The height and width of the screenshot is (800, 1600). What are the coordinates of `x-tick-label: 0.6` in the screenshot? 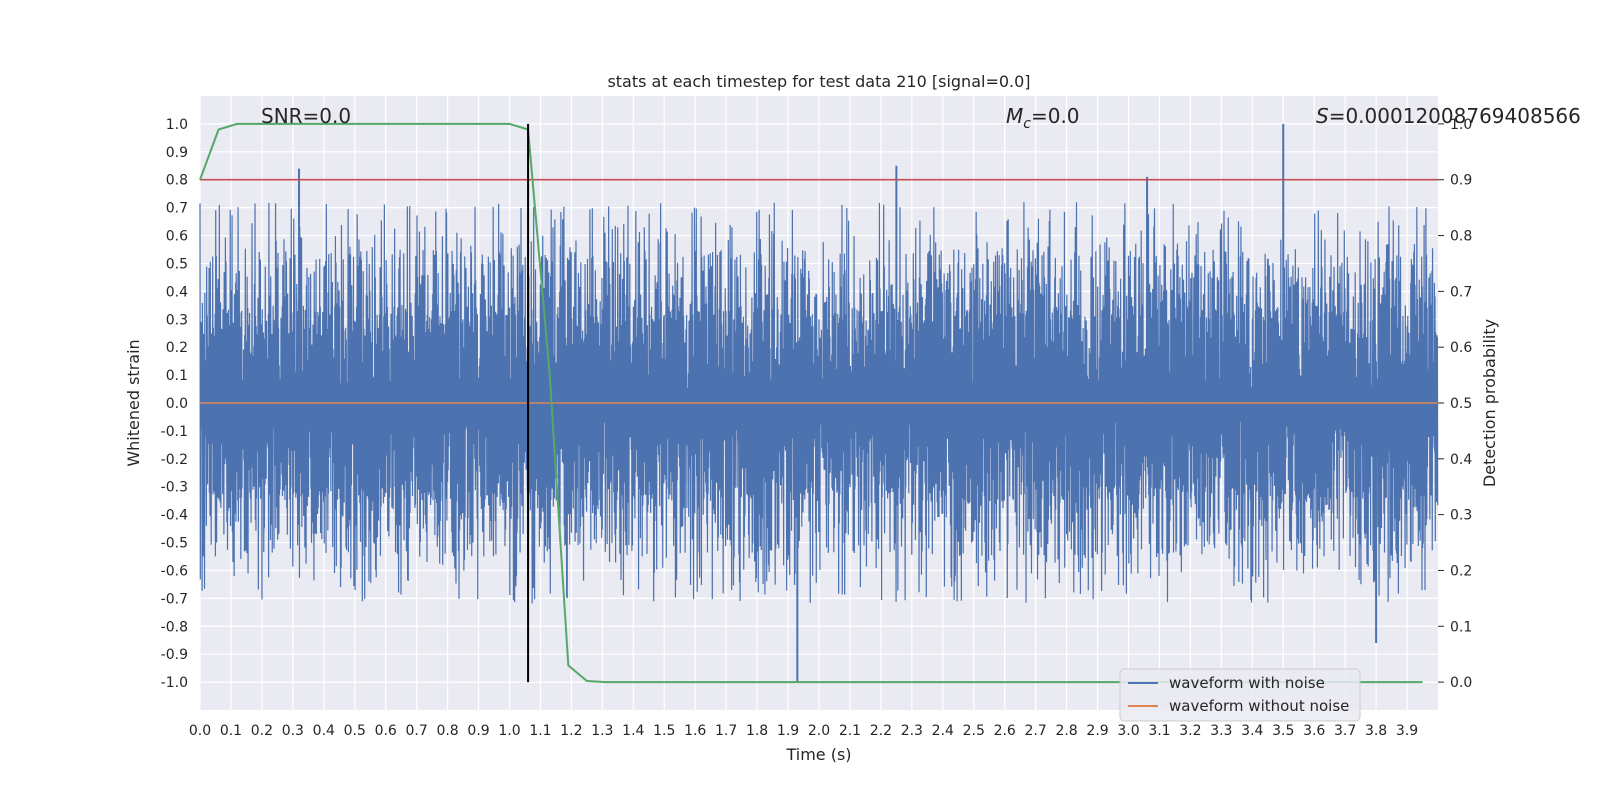 It's located at (386, 731).